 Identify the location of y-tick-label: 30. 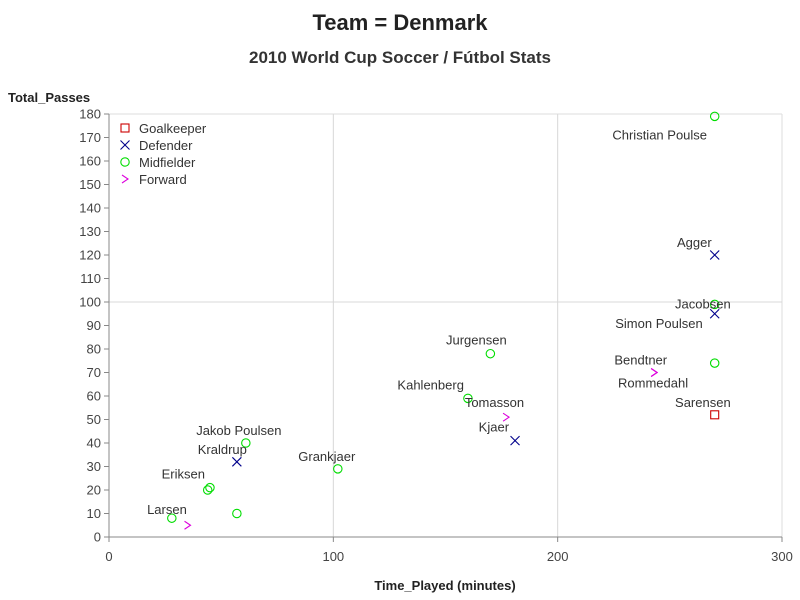
(94, 466).